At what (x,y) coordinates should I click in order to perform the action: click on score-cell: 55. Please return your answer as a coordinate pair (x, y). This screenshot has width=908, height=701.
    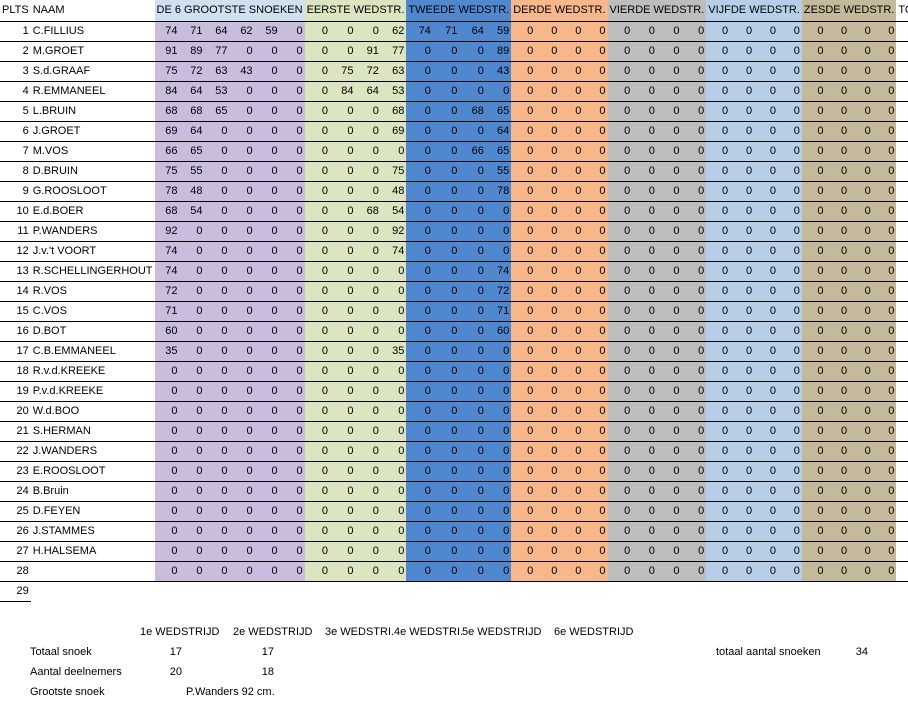
    Looking at the image, I should click on (192, 171).